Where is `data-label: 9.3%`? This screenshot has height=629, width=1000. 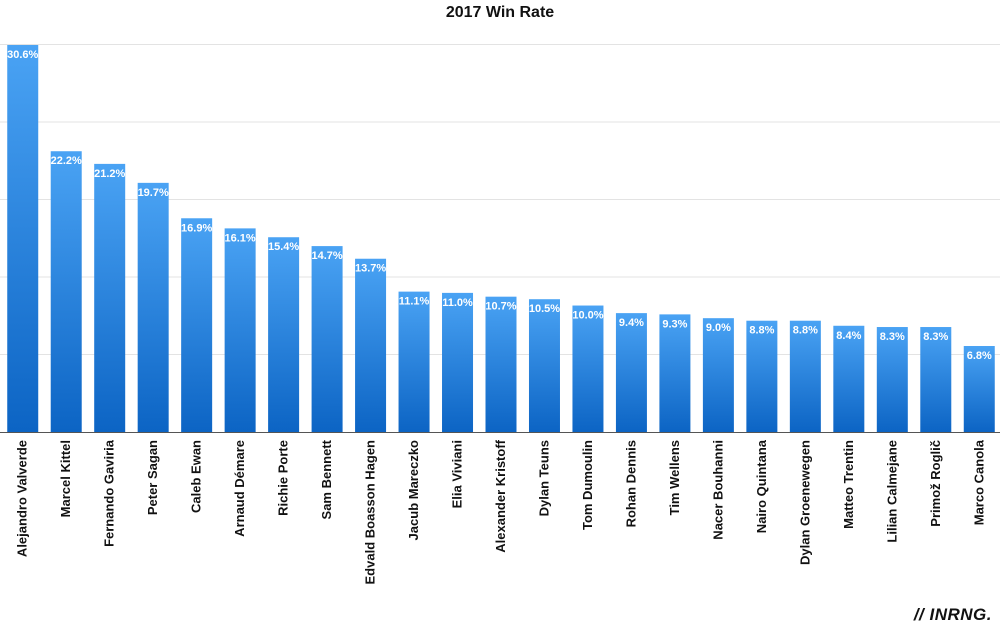 data-label: 9.3% is located at coordinates (674, 324).